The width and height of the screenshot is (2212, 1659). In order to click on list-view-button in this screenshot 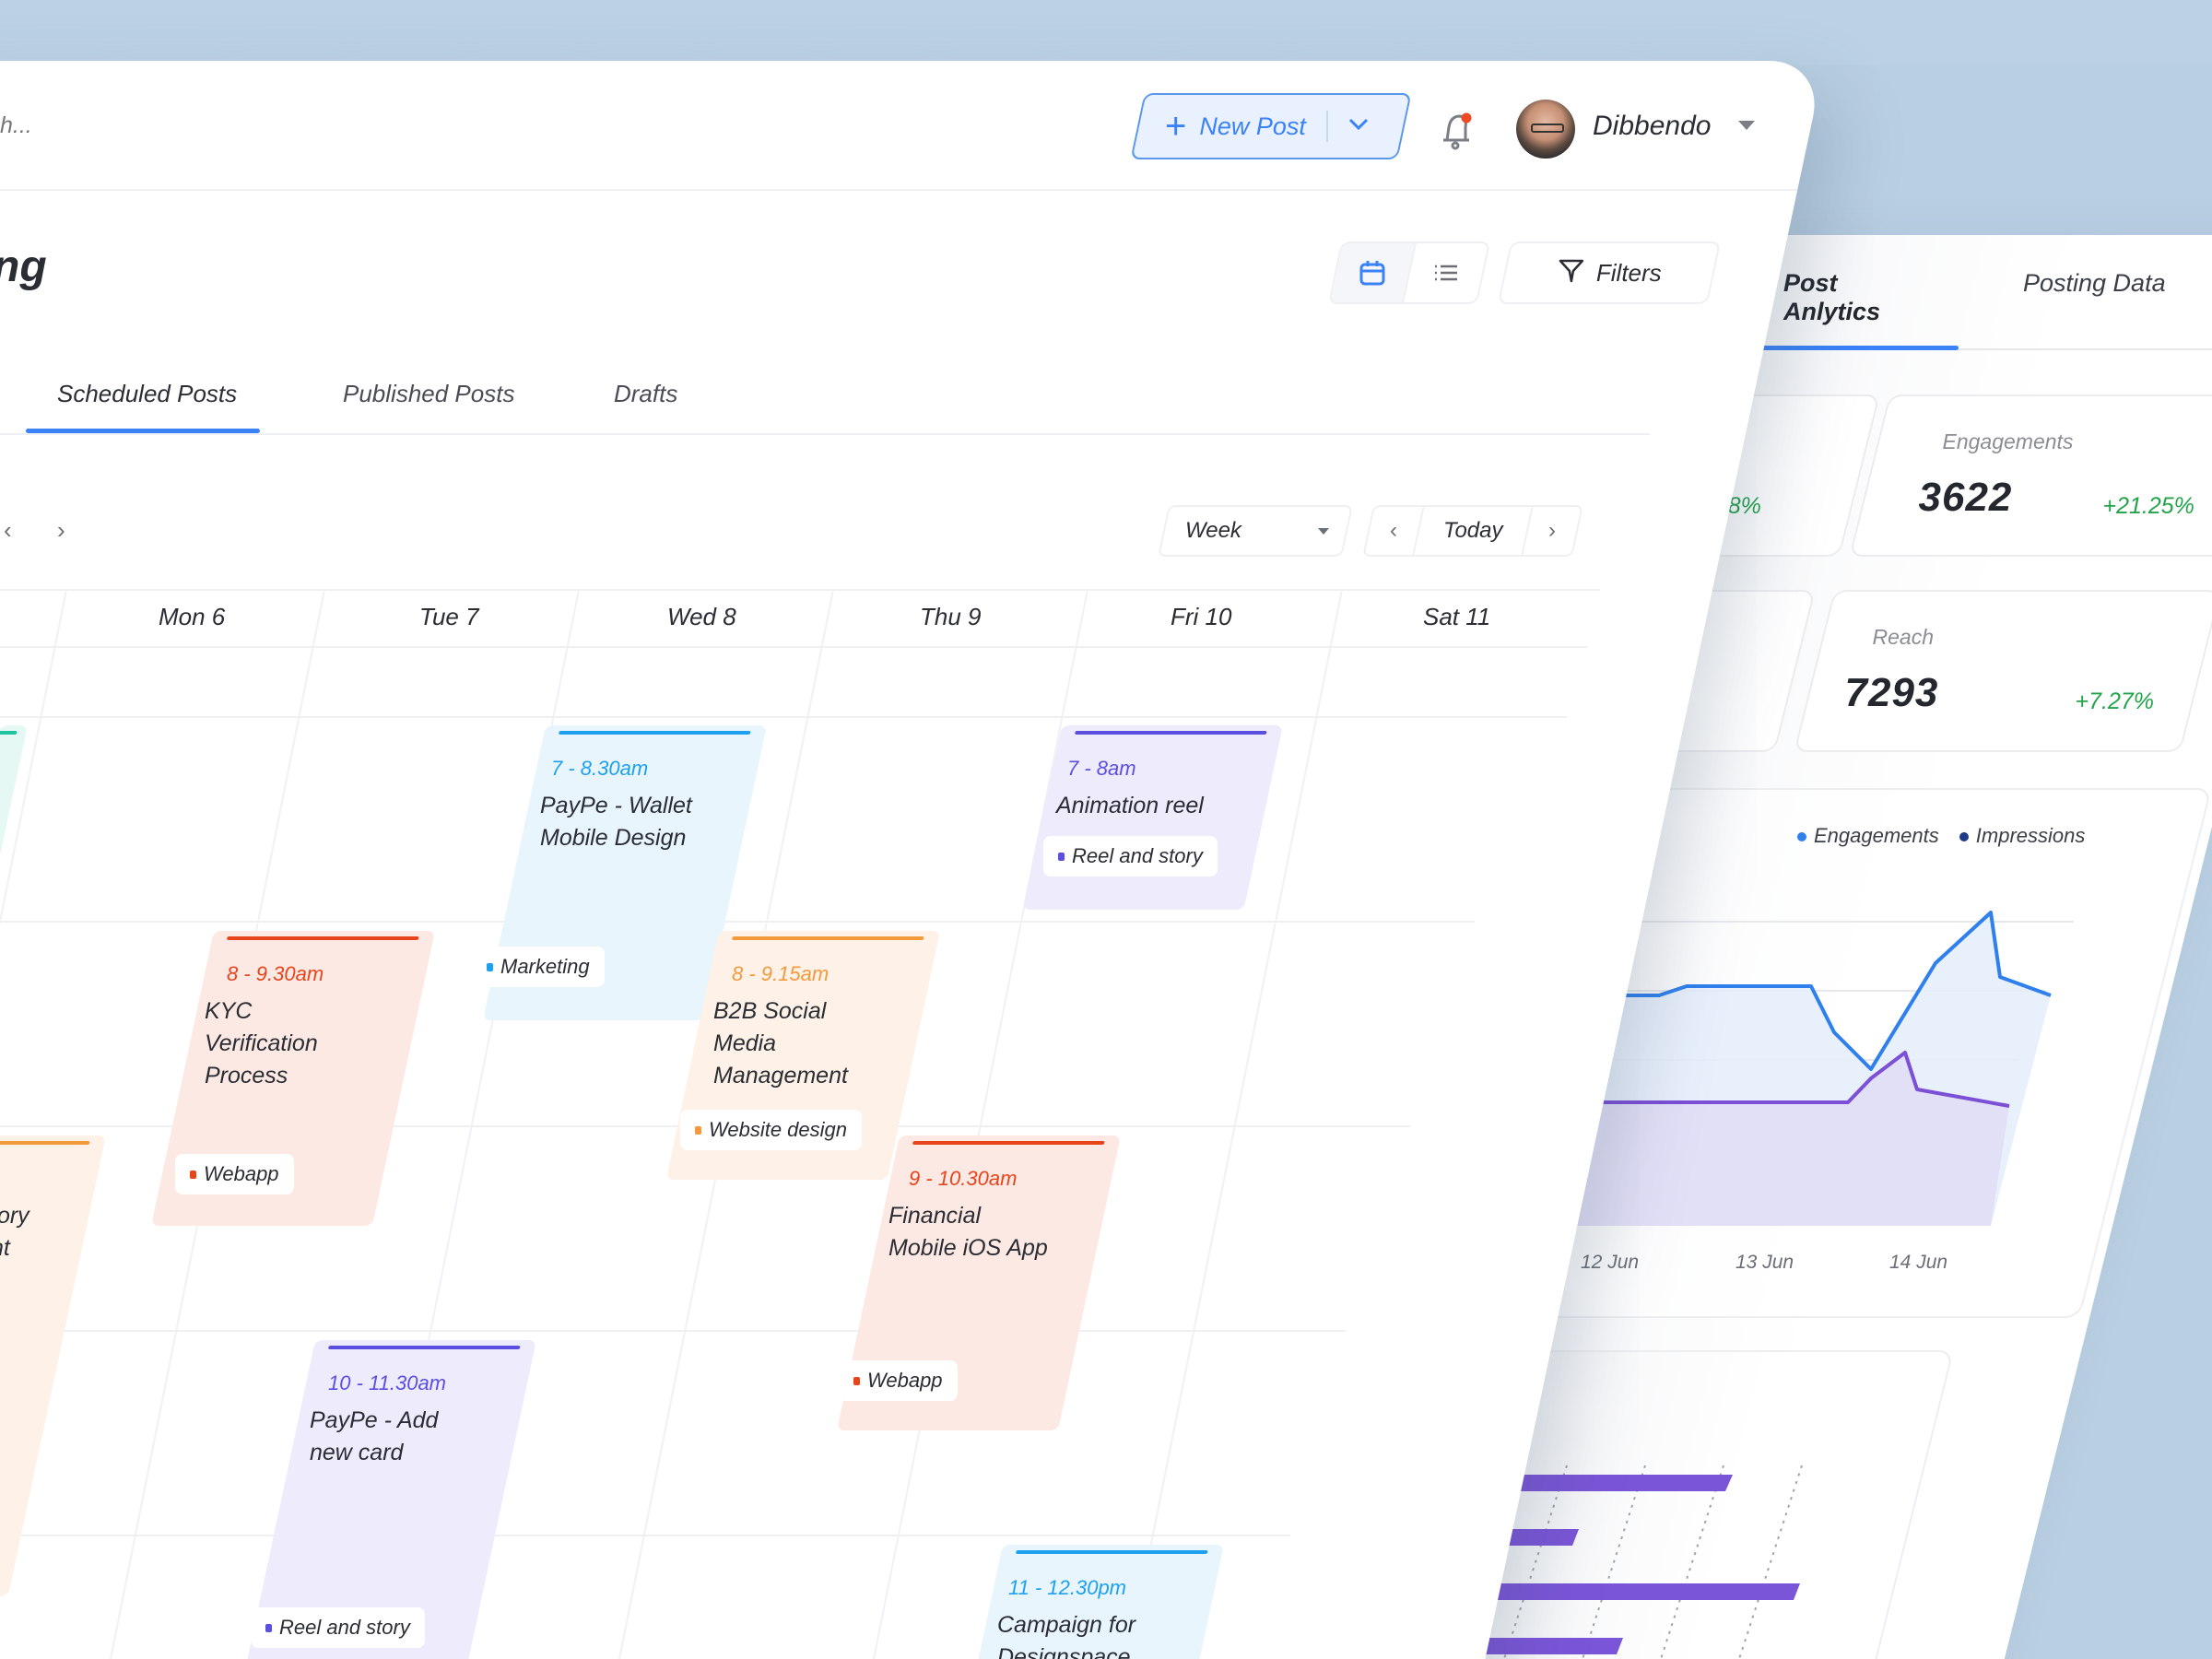, I will do `click(1446, 272)`.